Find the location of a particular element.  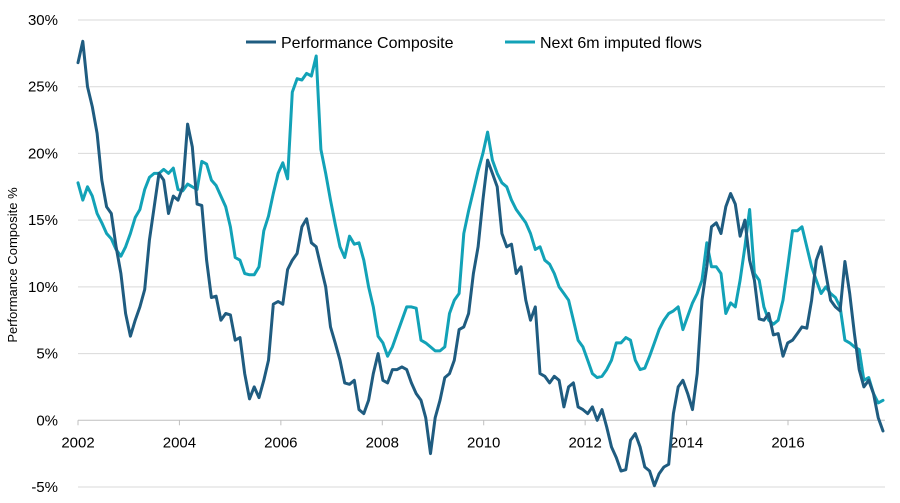

y-tick-label: 15% is located at coordinates (43, 220).